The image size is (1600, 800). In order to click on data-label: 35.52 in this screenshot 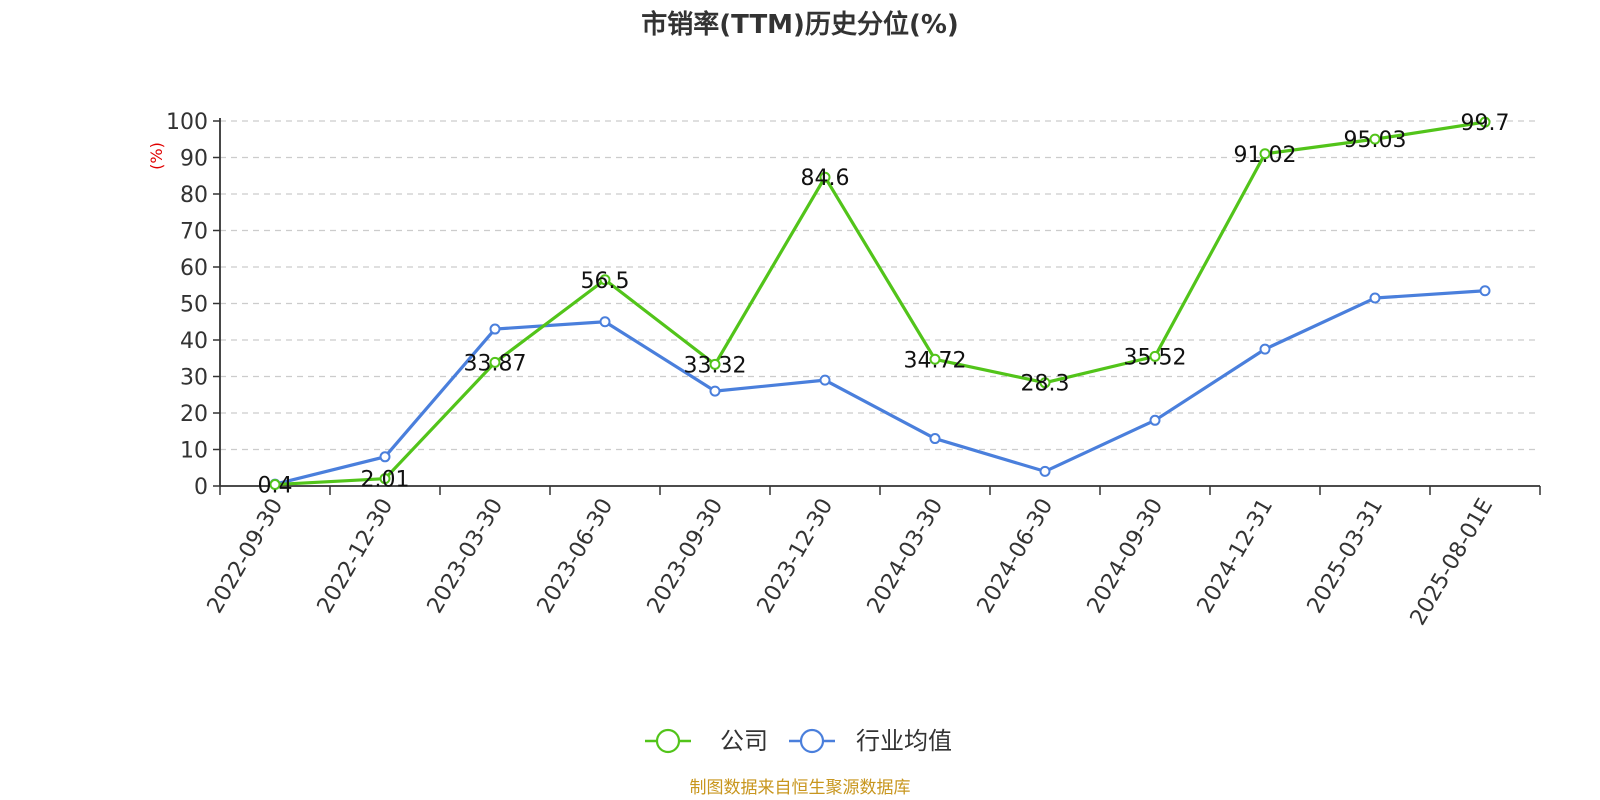, I will do `click(1155, 357)`.